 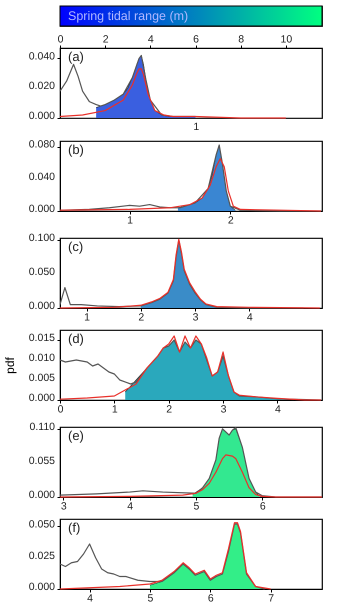 I want to click on annotation: (f), so click(x=74, y=527).